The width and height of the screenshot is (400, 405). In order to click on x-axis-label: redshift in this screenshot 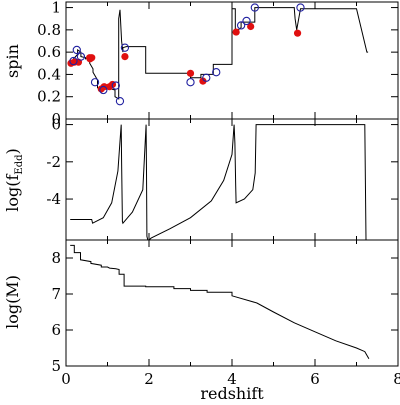, I will do `click(232, 393)`.